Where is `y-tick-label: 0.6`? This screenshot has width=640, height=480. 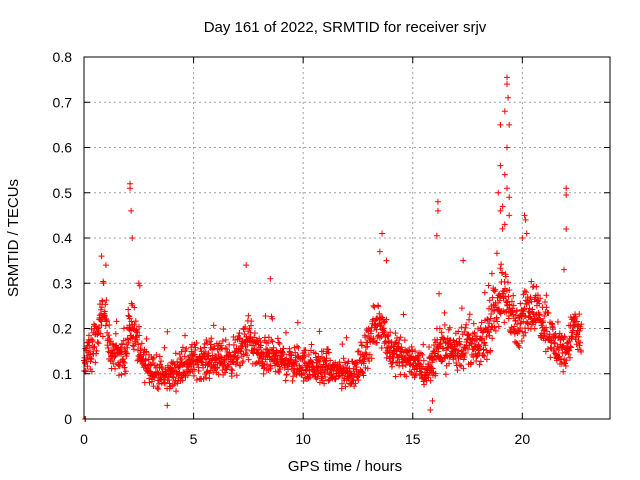
y-tick-label: 0.6 is located at coordinates (63, 148).